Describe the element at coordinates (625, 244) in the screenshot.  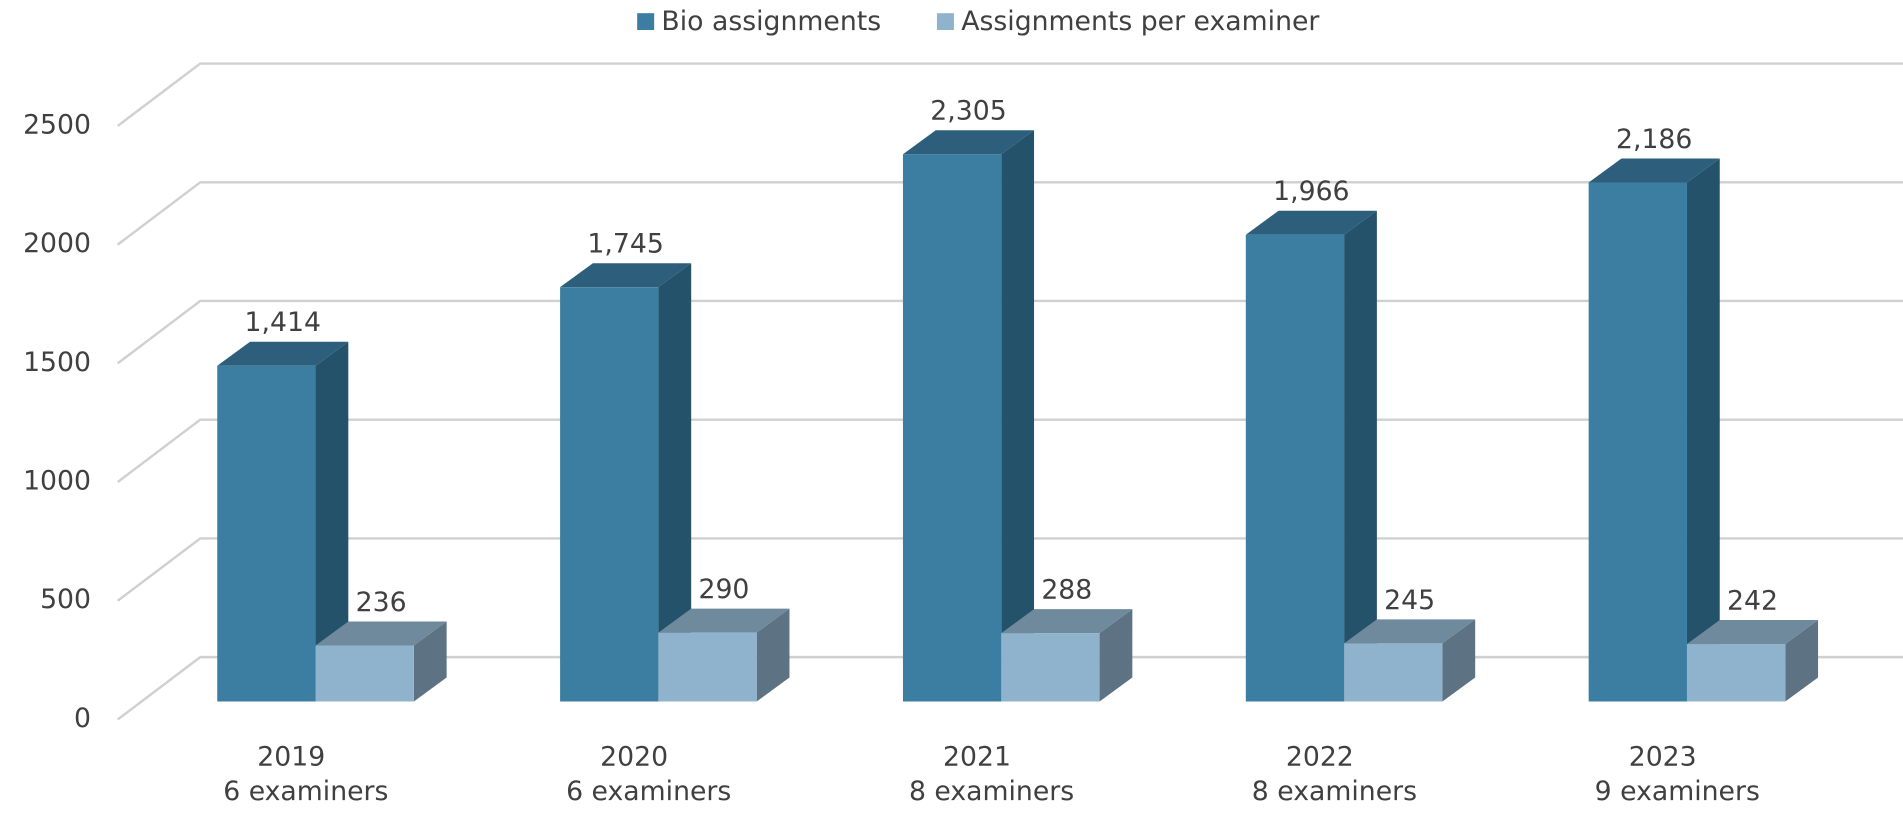
I see `data-label: 1,745` at that location.